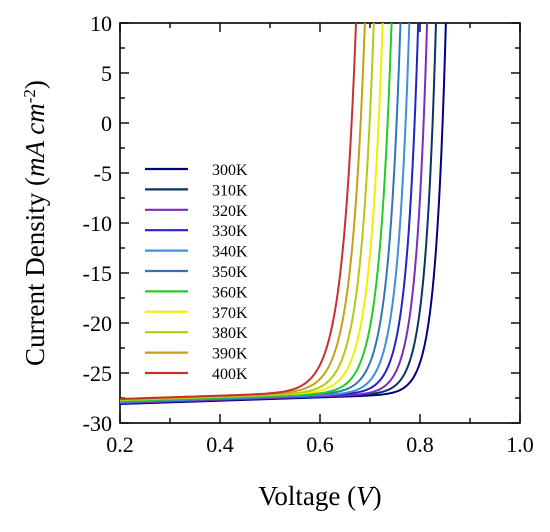 This screenshot has height=532, width=550. Describe the element at coordinates (230, 170) in the screenshot. I see `legend-label-300K: 300K` at that location.